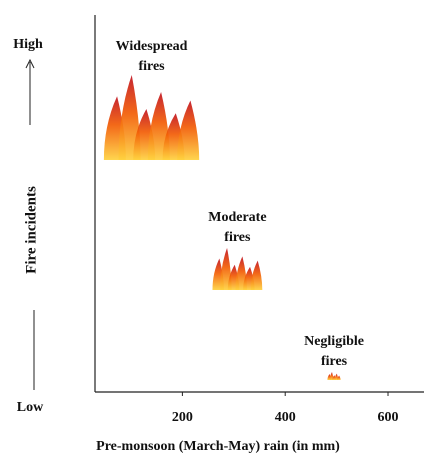  Describe the element at coordinates (182, 417) in the screenshot. I see `x-tick-label: 200` at that location.